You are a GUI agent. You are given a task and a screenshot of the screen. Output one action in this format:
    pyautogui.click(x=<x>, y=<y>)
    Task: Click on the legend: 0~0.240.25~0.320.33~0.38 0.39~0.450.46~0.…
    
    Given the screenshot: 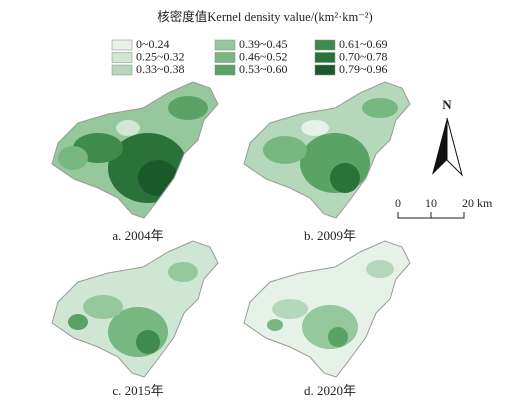 What is the action you would take?
    pyautogui.click(x=249, y=56)
    